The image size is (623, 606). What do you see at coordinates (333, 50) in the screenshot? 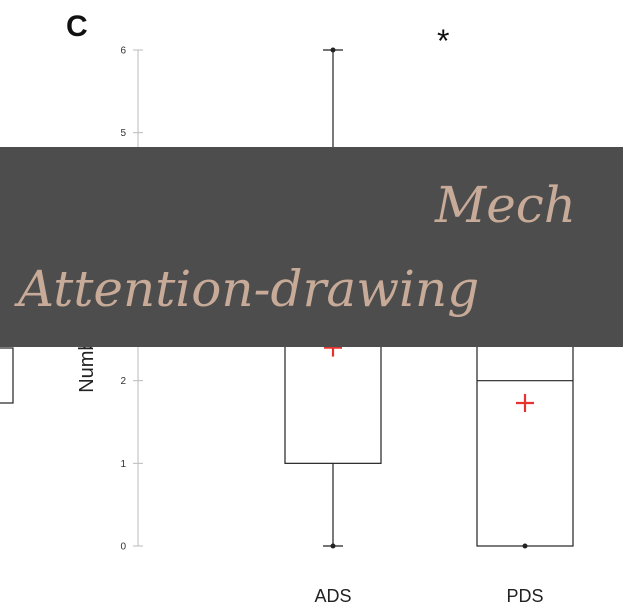
I see `max-point` at bounding box center [333, 50].